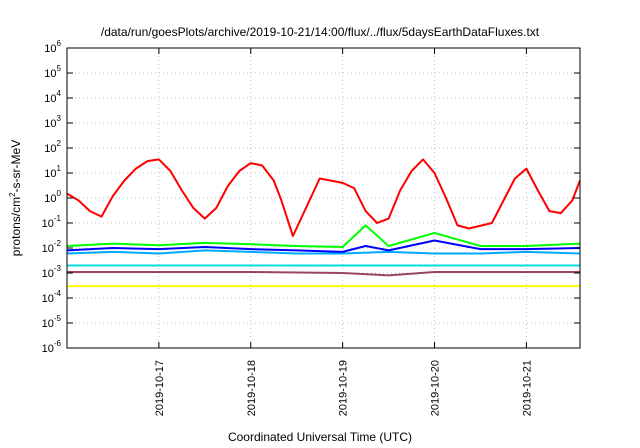 This screenshot has height=448, width=640. Describe the element at coordinates (320, 437) in the screenshot. I see `x-axis-title: Coordinated Universal Time (UTC)` at that location.